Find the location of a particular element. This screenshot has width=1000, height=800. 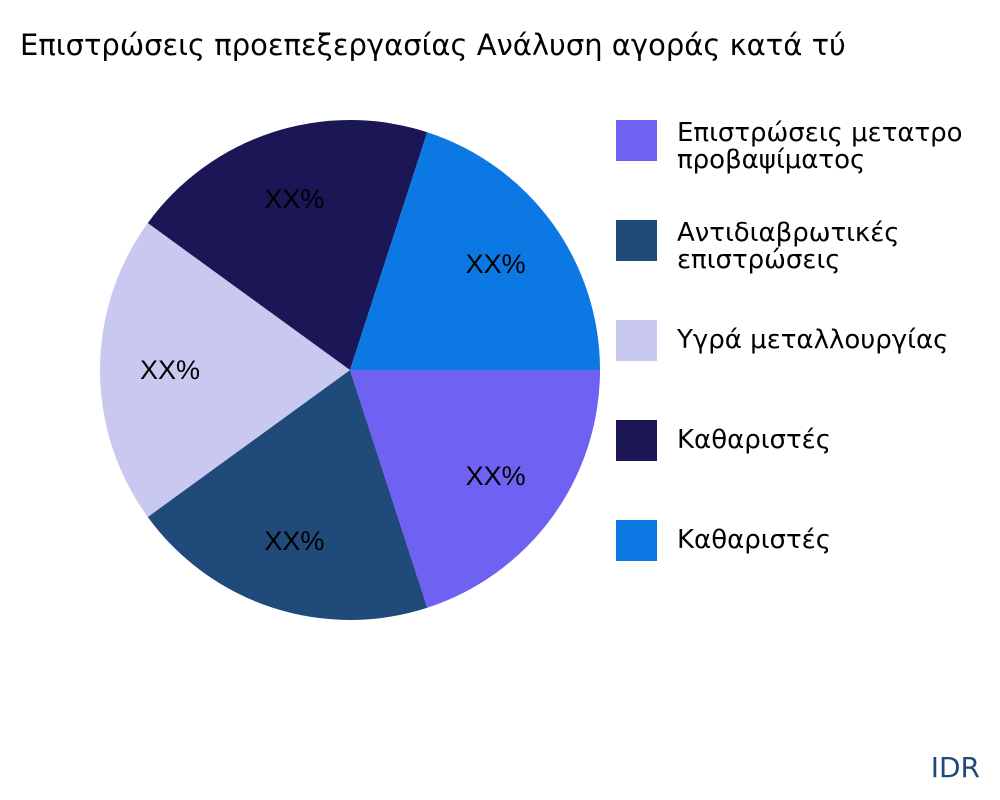

legend-label: Επιστρώσεις μετατρο προβαψίματος is located at coordinates (820, 147).